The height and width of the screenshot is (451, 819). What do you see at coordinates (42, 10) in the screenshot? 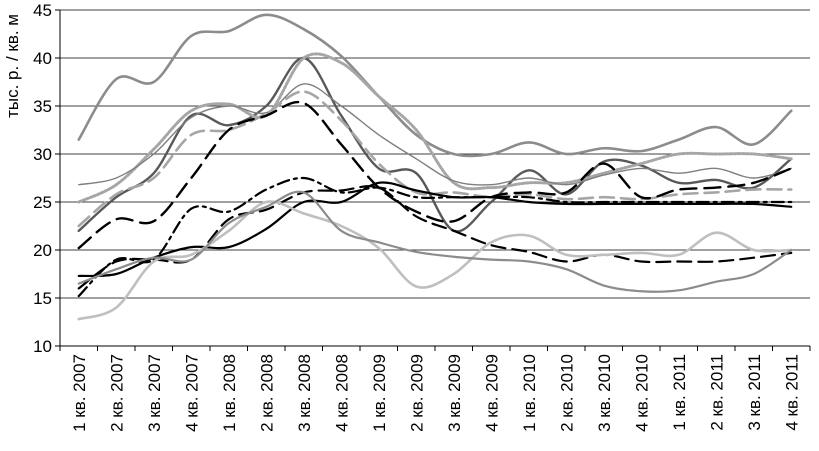
I see `y-tick-label: 45` at bounding box center [42, 10].